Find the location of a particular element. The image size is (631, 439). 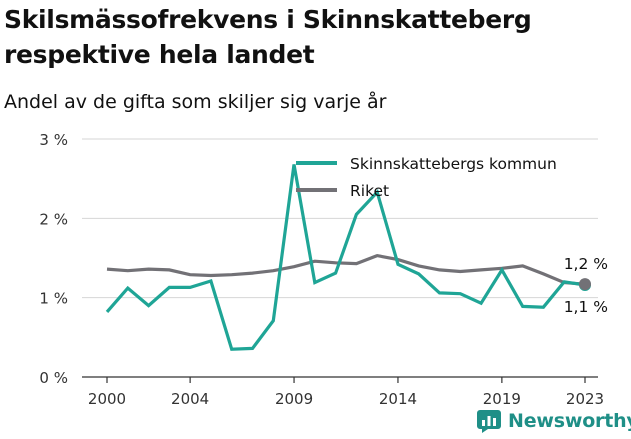

x-tick-label: 2004 is located at coordinates (190, 399).